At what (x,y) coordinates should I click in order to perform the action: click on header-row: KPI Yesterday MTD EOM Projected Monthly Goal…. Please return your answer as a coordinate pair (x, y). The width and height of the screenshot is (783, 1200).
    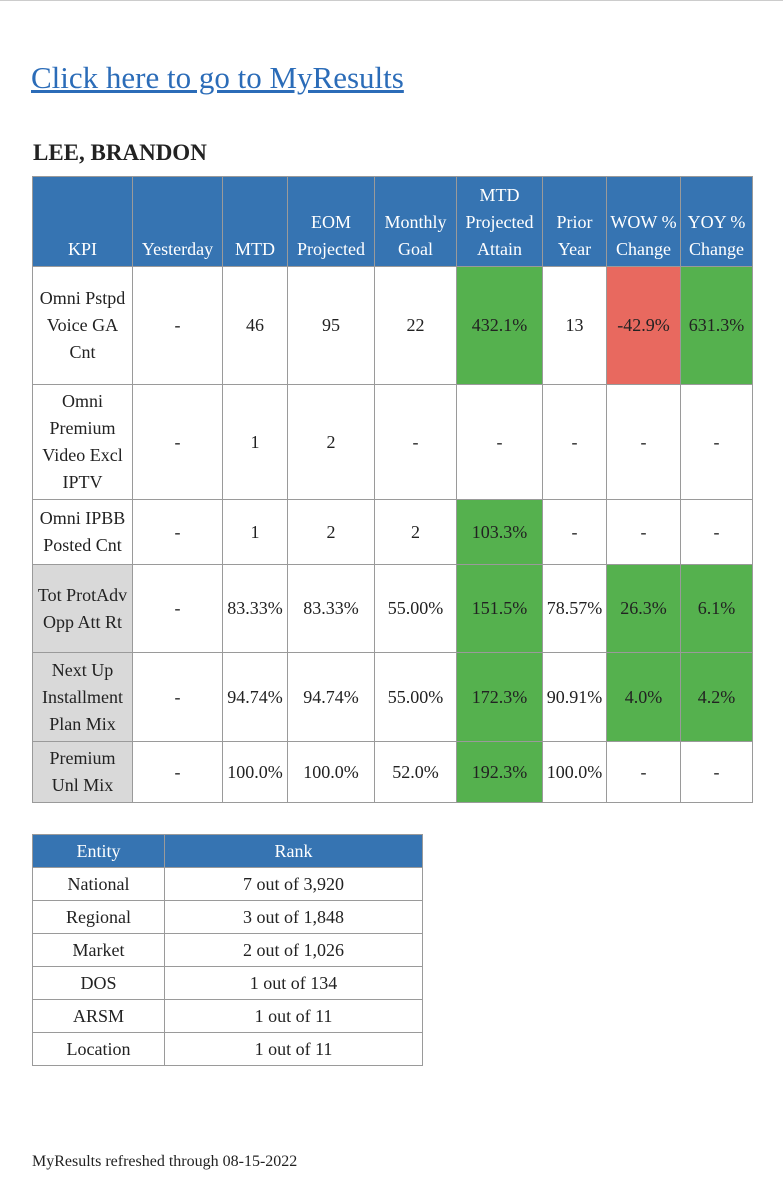
    Looking at the image, I should click on (392, 221).